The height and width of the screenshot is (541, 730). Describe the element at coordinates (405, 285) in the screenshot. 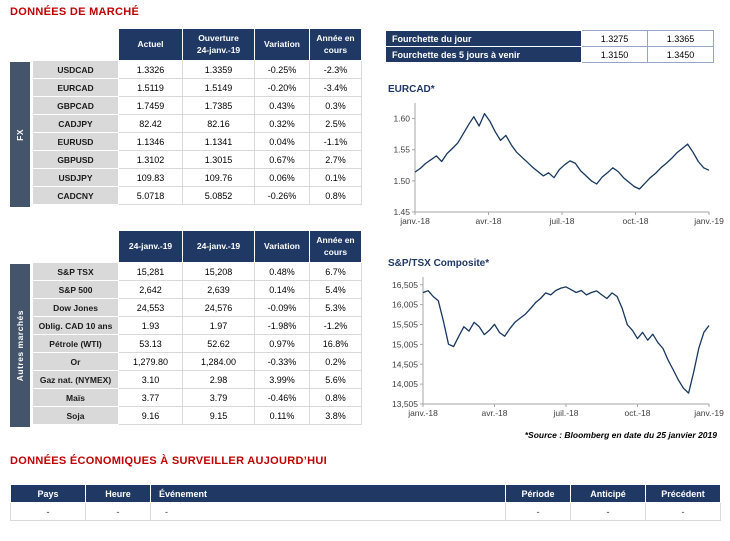

I see `svg-text: 16,505` at that location.